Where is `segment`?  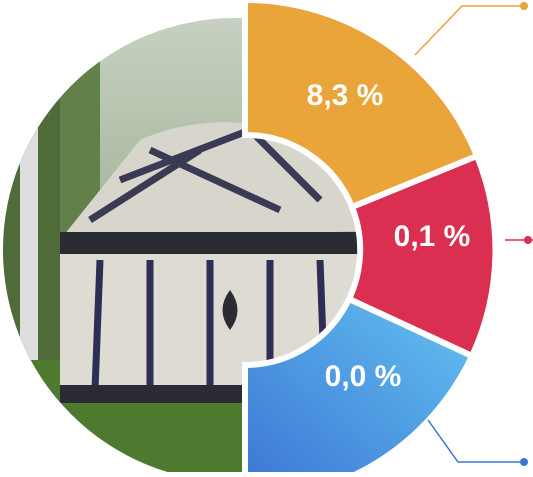
segment is located at coordinates (421, 256).